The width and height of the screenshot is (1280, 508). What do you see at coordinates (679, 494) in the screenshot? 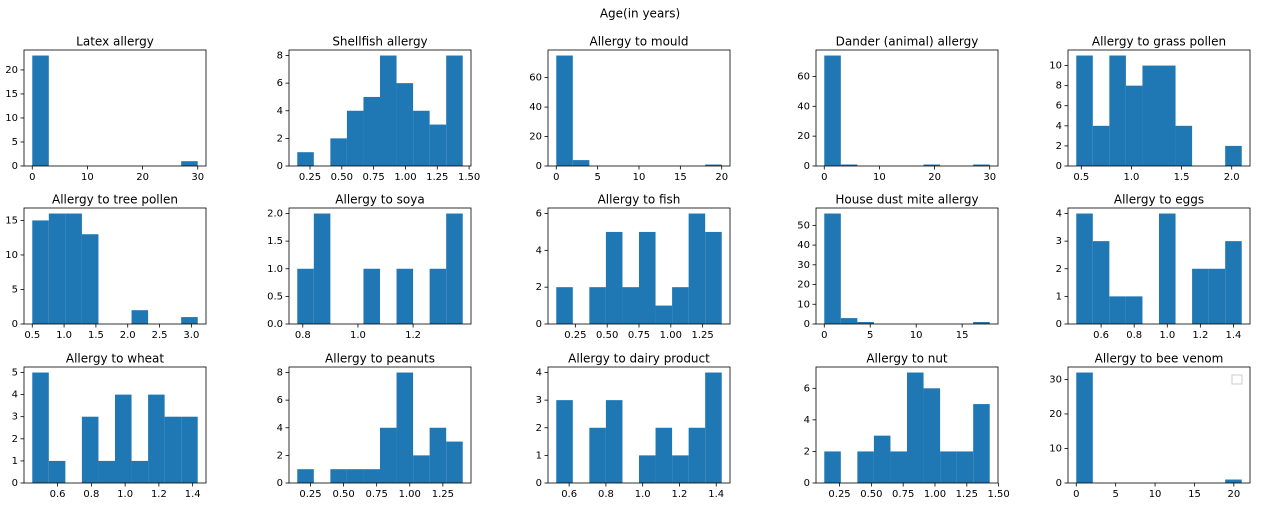
I see `x-tick-label: 1.2` at bounding box center [679, 494].